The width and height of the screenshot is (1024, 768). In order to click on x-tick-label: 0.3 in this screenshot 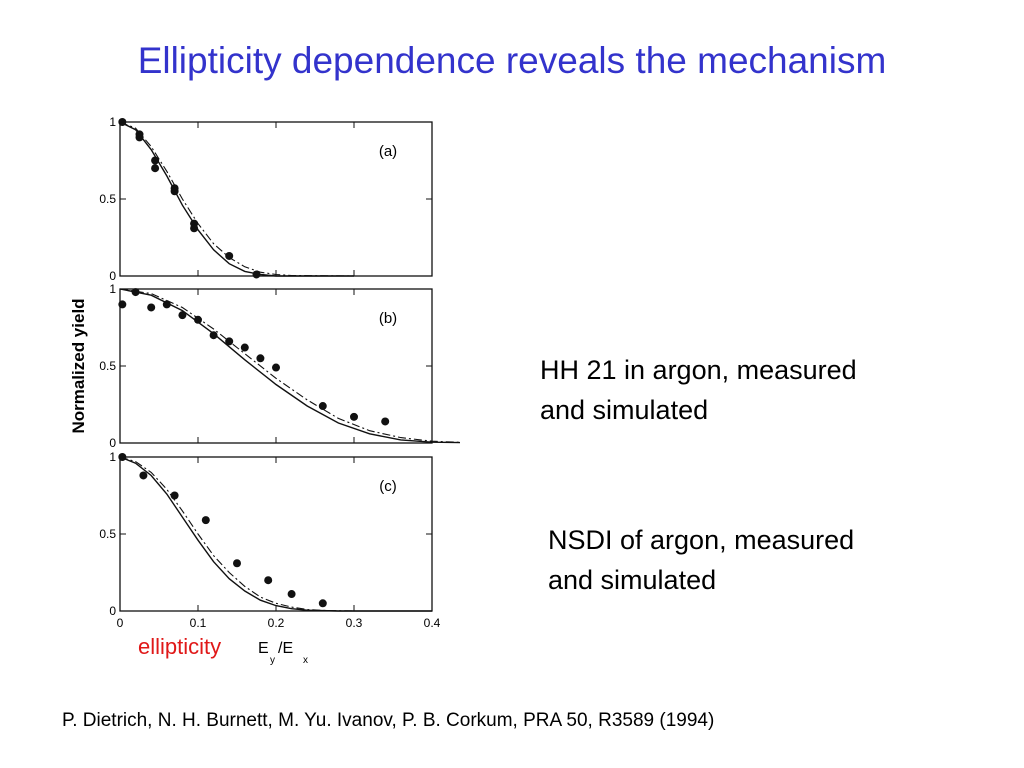, I will do `click(354, 623)`.